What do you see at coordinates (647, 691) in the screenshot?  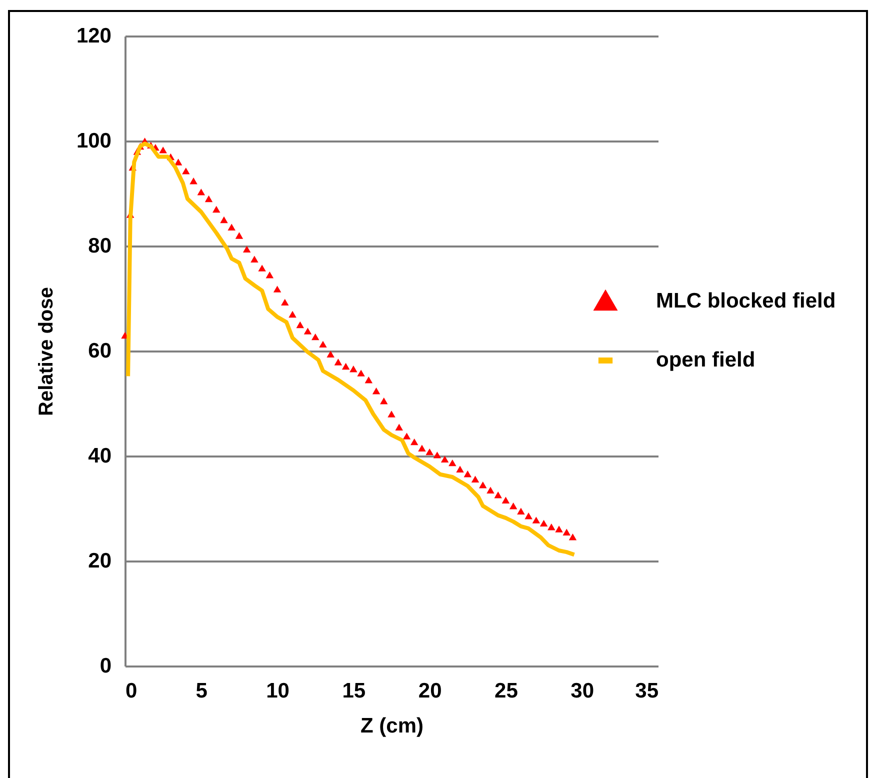 I see `x-tick-label: 35` at bounding box center [647, 691].